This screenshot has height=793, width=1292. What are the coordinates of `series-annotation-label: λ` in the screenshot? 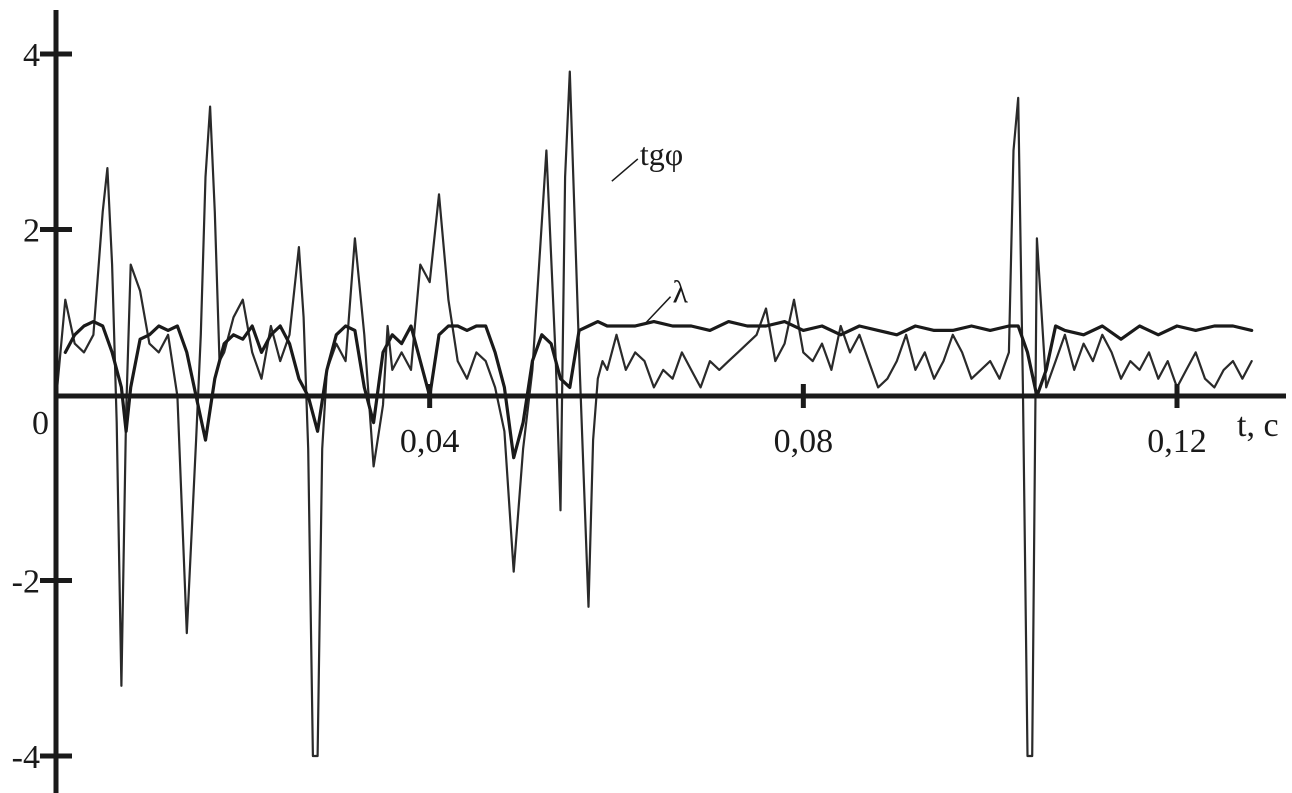 It's located at (681, 292).